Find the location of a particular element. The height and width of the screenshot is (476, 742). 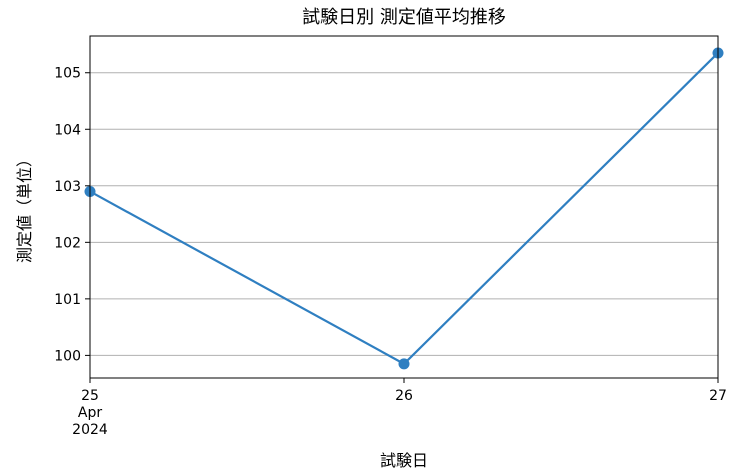

x-axis-label: 試験日 is located at coordinates (404, 460).